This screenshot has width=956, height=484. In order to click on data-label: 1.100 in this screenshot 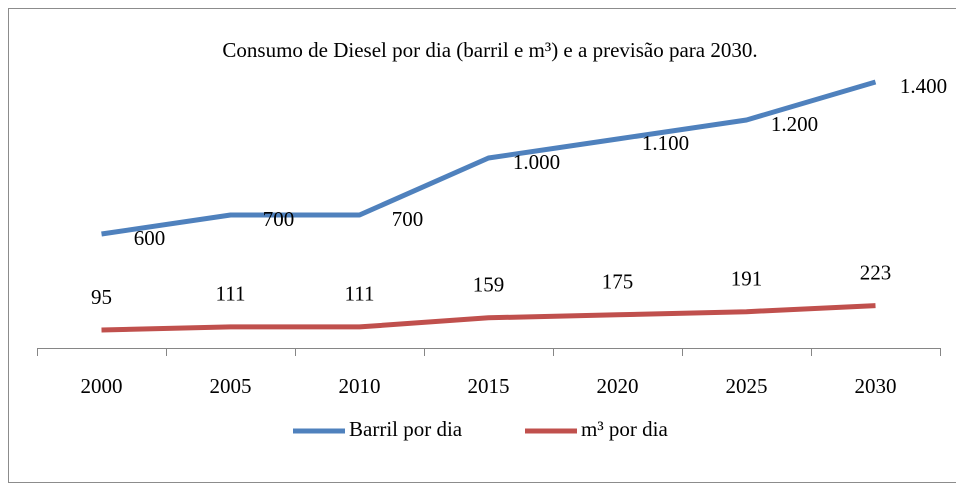, I will do `click(665, 143)`.